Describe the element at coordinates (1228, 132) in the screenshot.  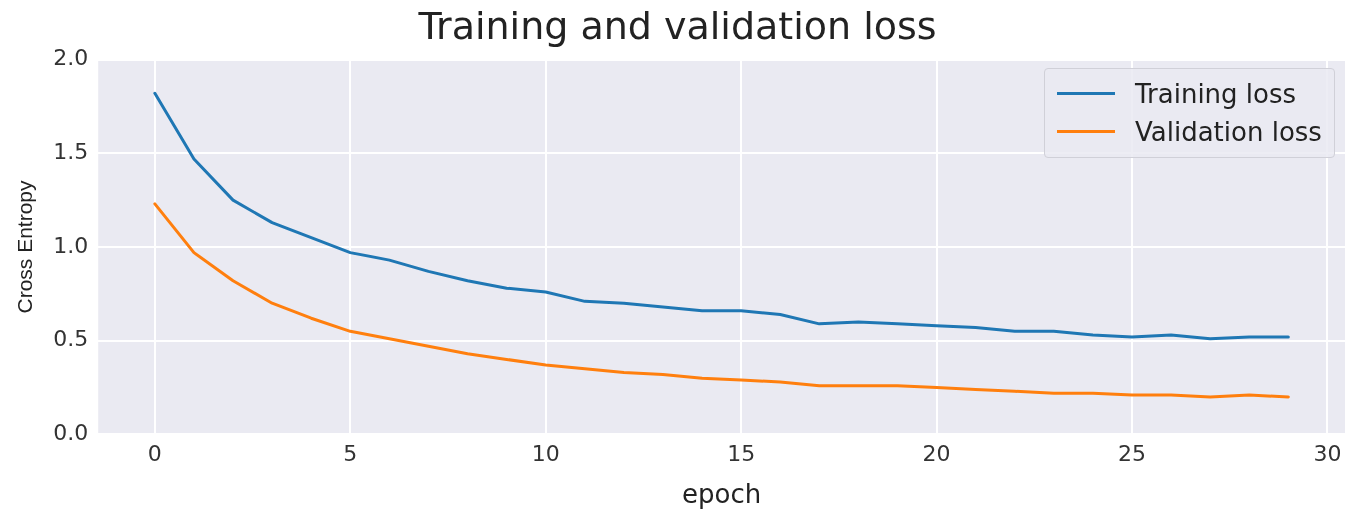
I see `legend-label: Validation loss` at that location.